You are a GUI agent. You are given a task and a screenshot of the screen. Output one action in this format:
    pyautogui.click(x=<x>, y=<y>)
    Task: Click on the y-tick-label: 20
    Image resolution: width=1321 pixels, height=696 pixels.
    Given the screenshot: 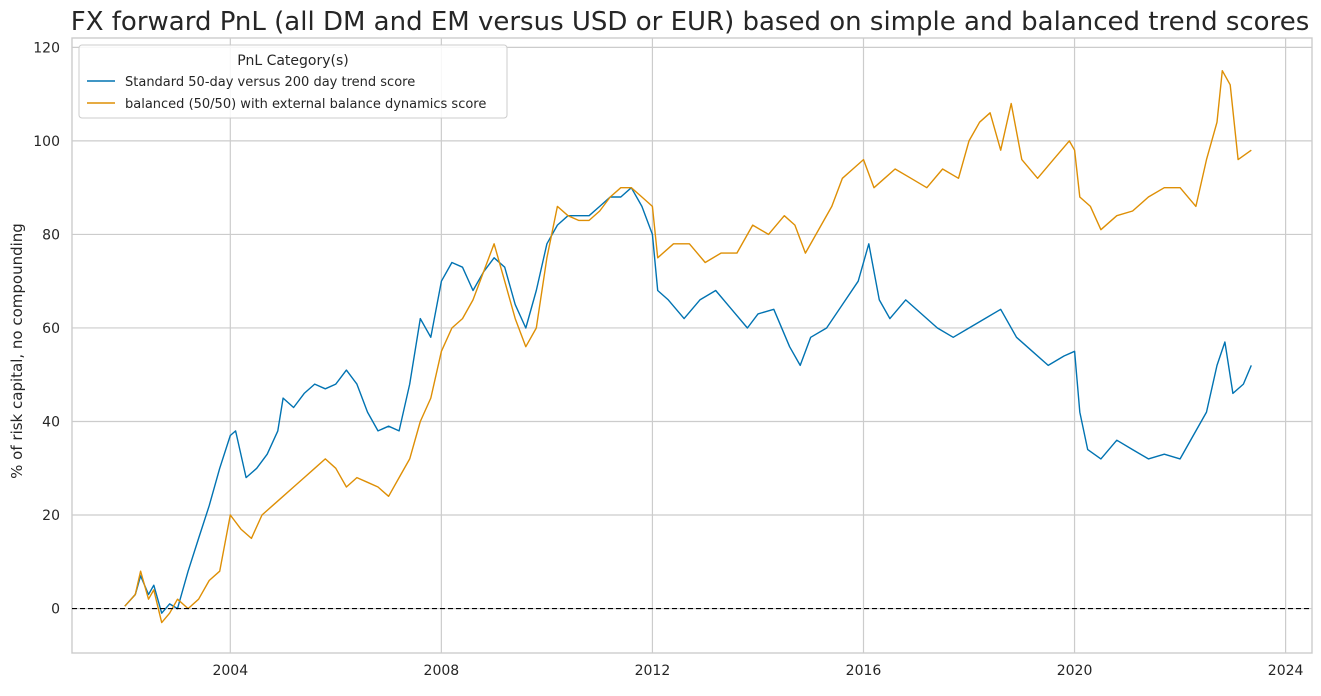 What is the action you would take?
    pyautogui.click(x=51, y=516)
    